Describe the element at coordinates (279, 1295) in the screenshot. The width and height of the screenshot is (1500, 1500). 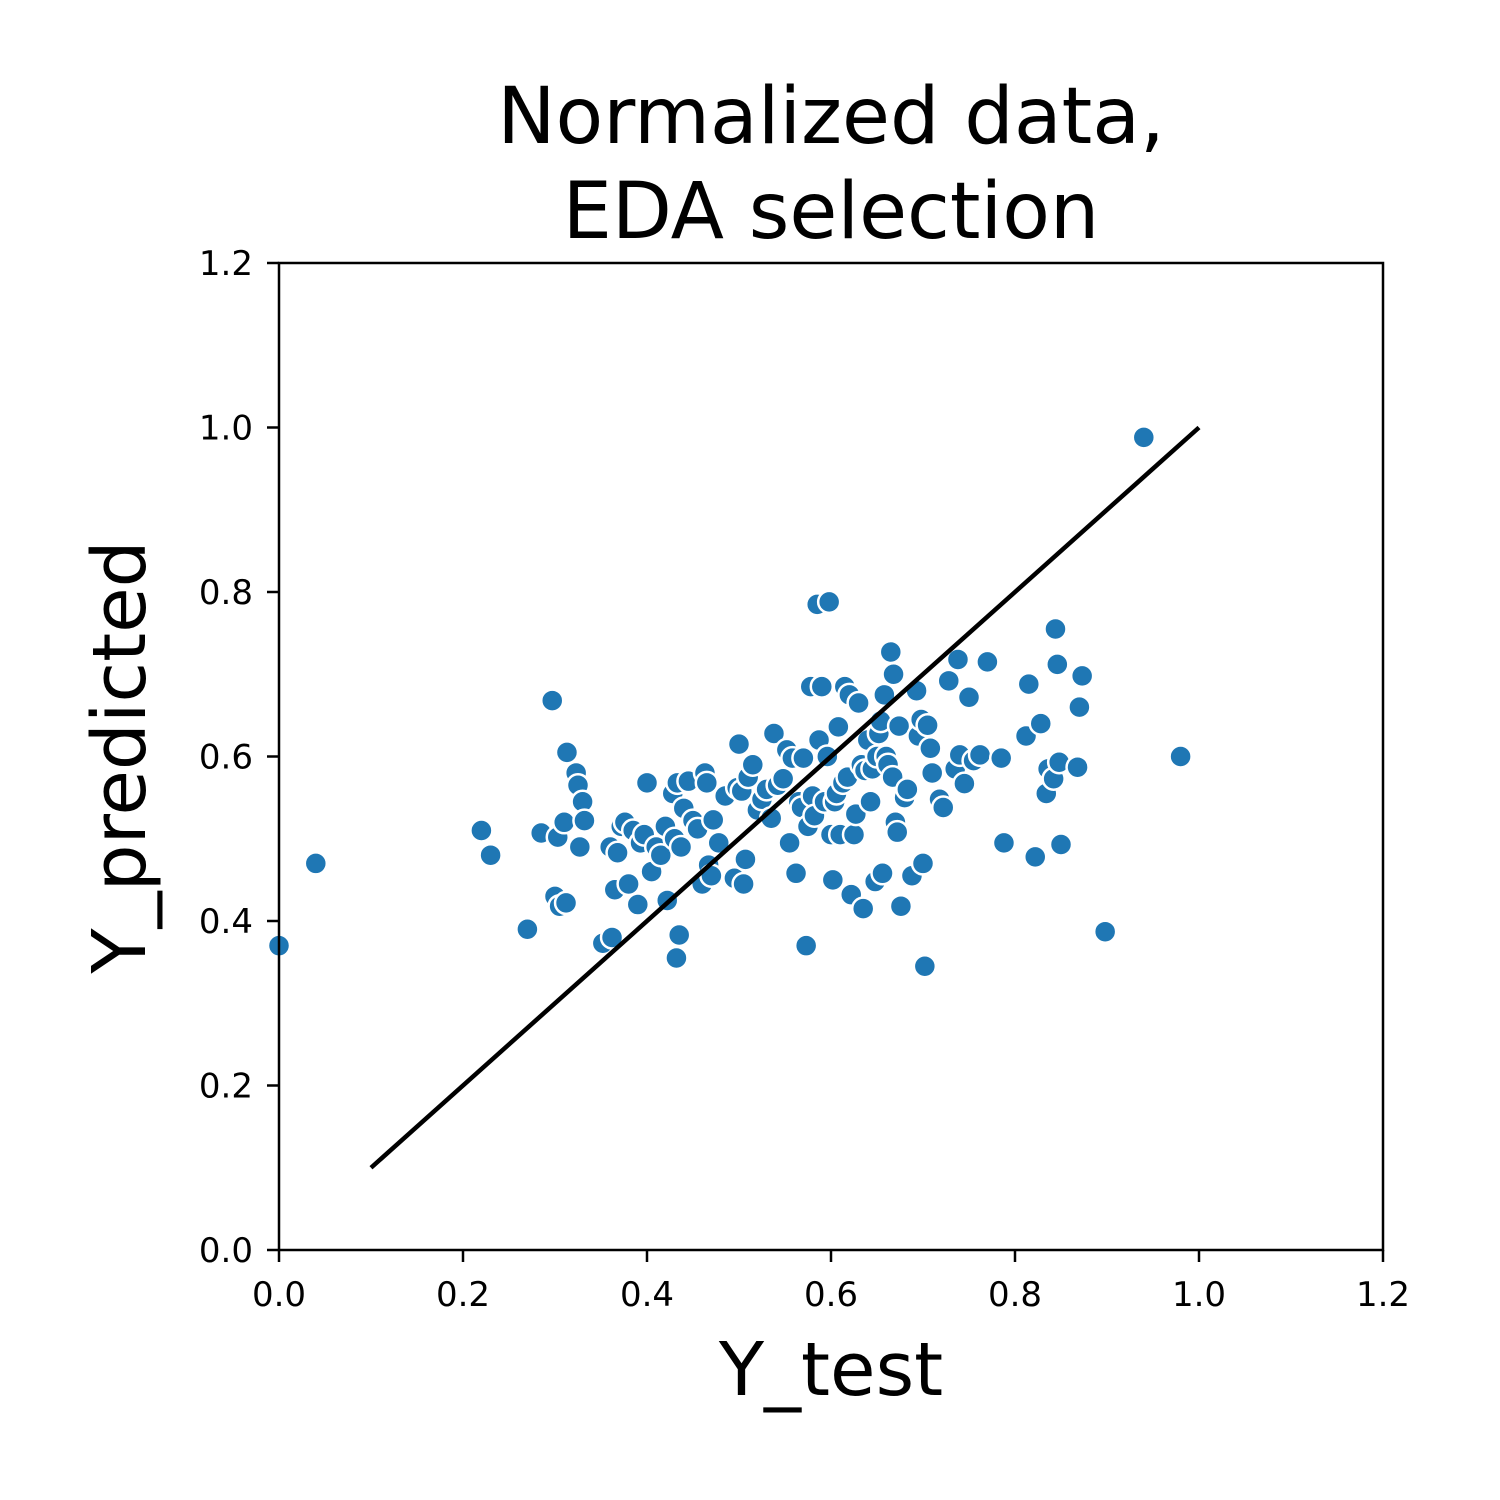
I see `x-tick-label: 0.0` at that location.